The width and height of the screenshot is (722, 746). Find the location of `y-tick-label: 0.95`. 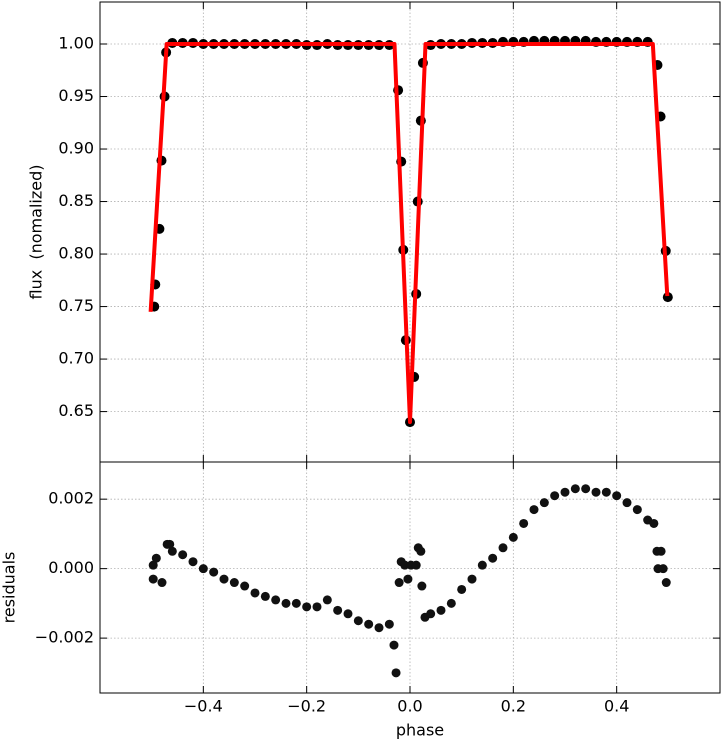

y-tick-label: 0.95 is located at coordinates (76, 95).